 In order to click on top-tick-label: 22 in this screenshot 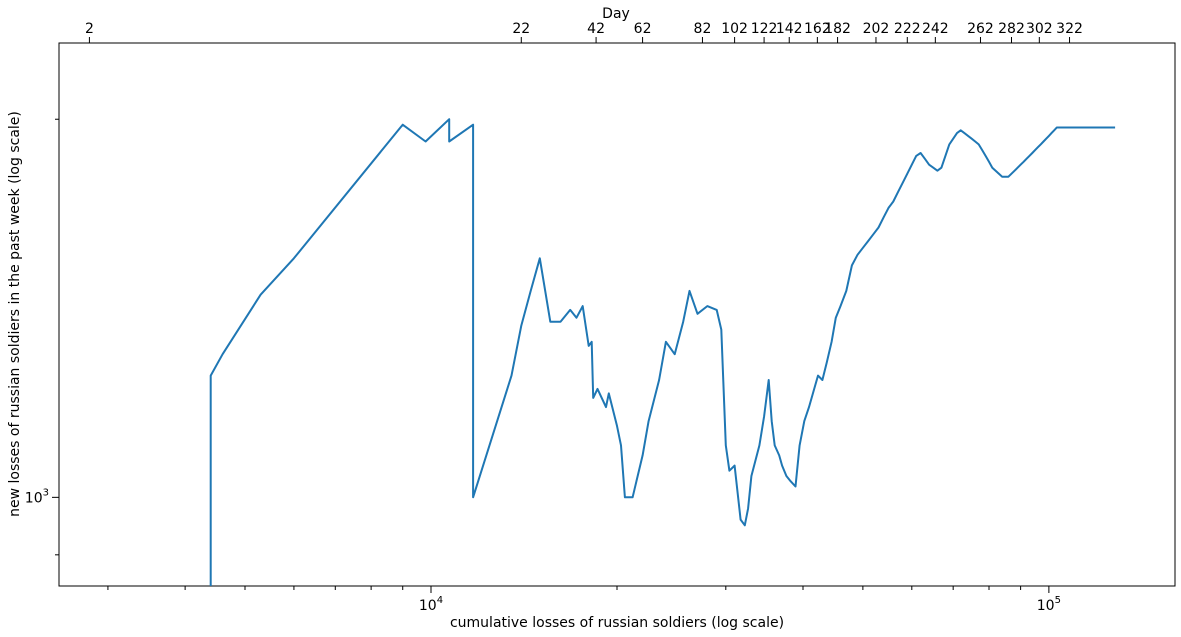, I will do `click(521, 29)`.